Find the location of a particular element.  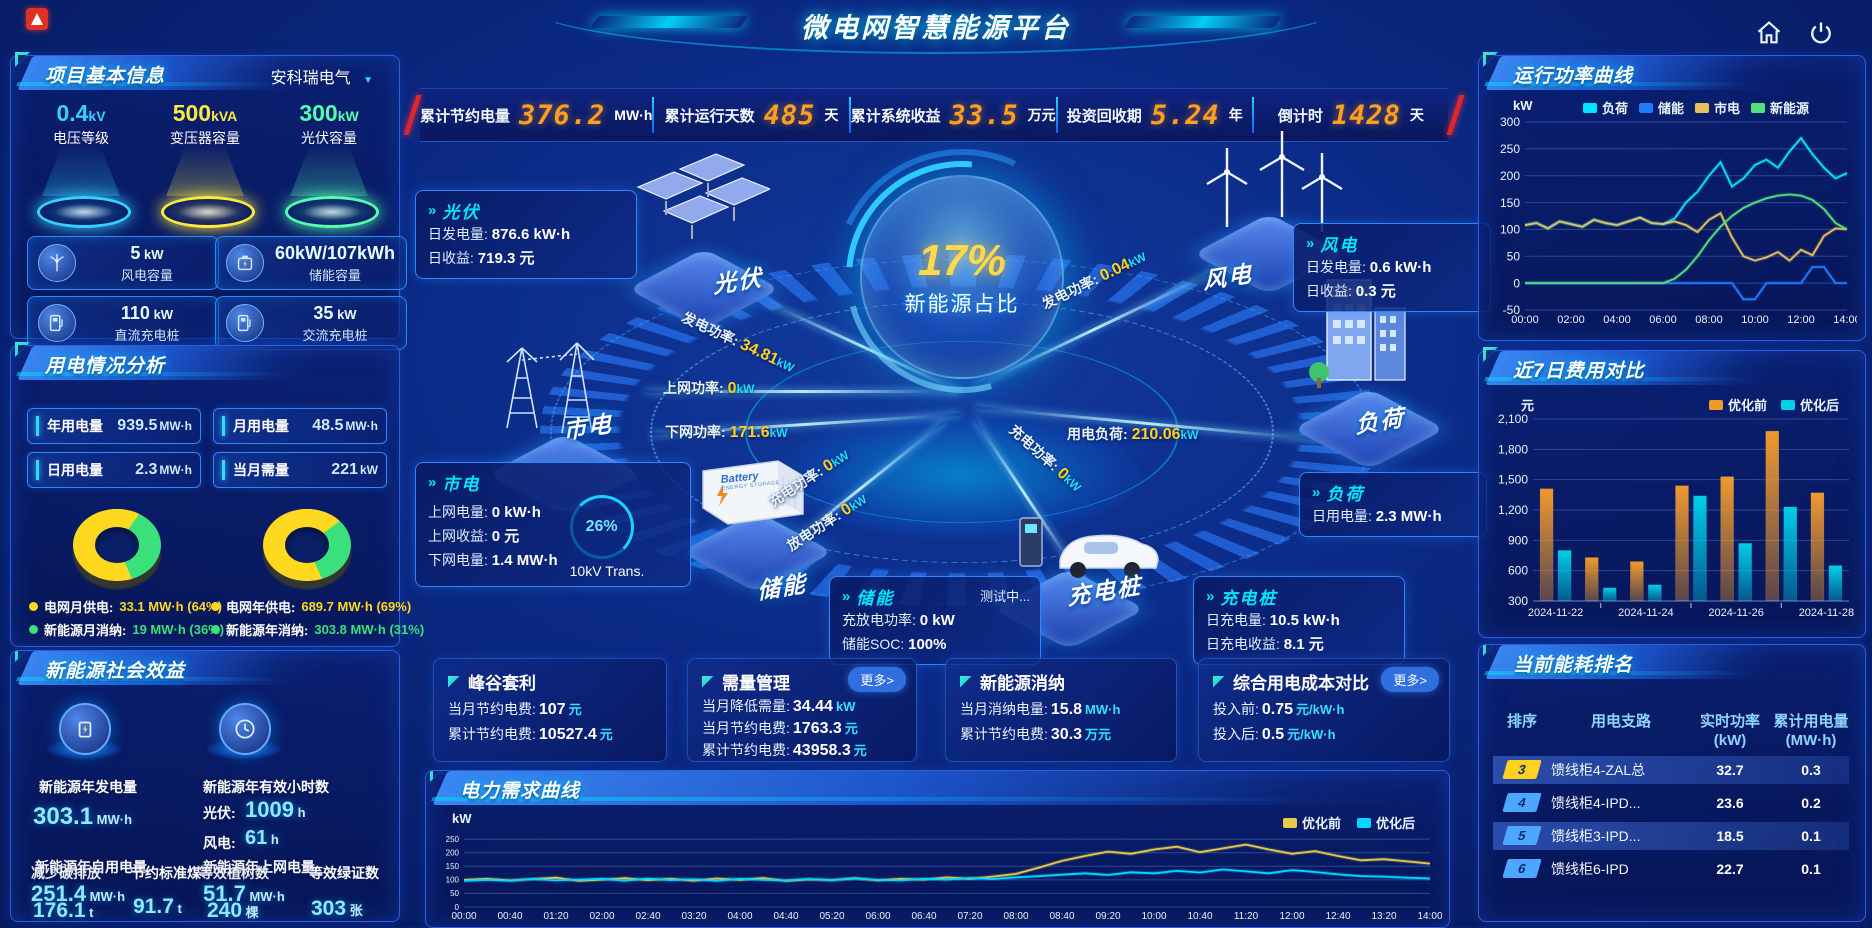

svg-text: 12:00 is located at coordinates (1291, 916).